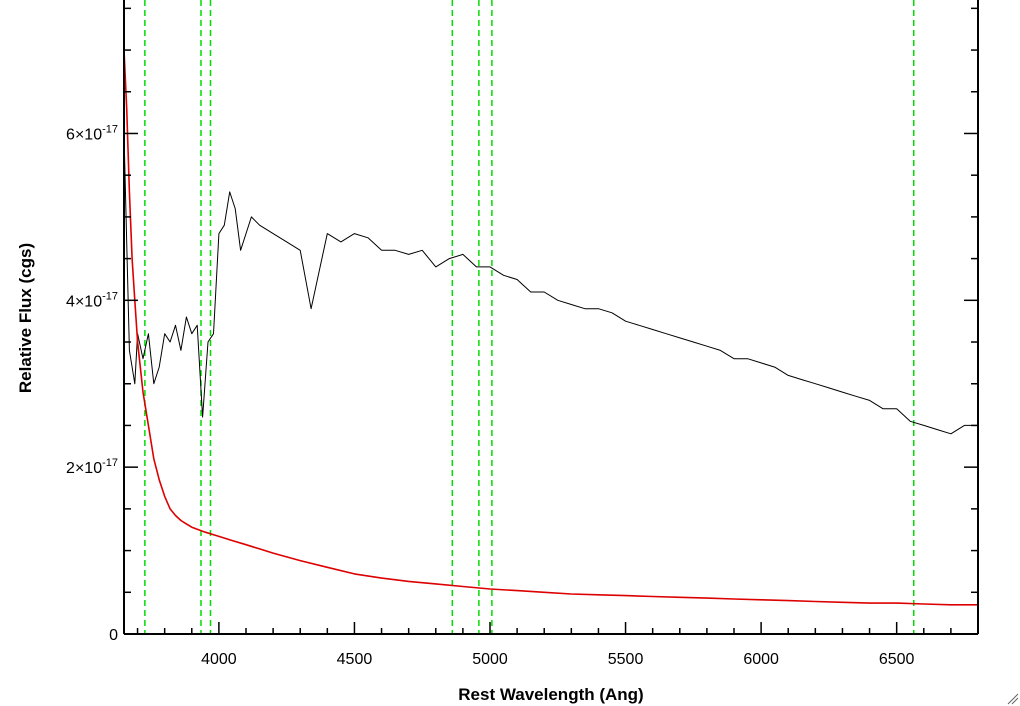 This screenshot has height=706, width=1020. Describe the element at coordinates (92, 467) in the screenshot. I see `y-tick-label: 2×10⁻¹⁷` at that location.